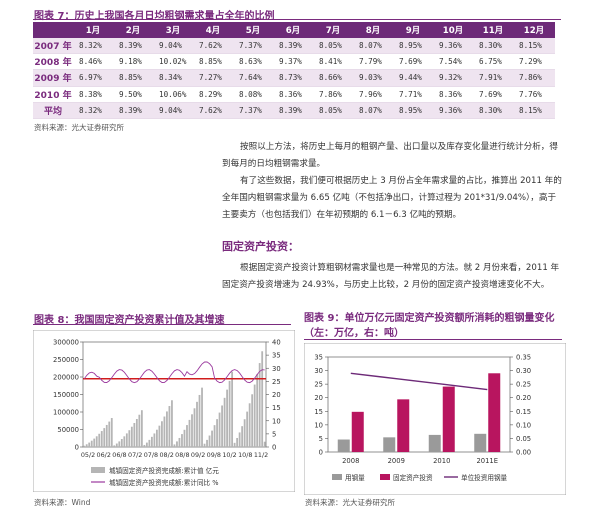 This screenshot has height=517, width=595. Describe the element at coordinates (164, 482) in the screenshot. I see `legend-line-label: 城镇固定资产投资完成额:累计同比 %` at that location.